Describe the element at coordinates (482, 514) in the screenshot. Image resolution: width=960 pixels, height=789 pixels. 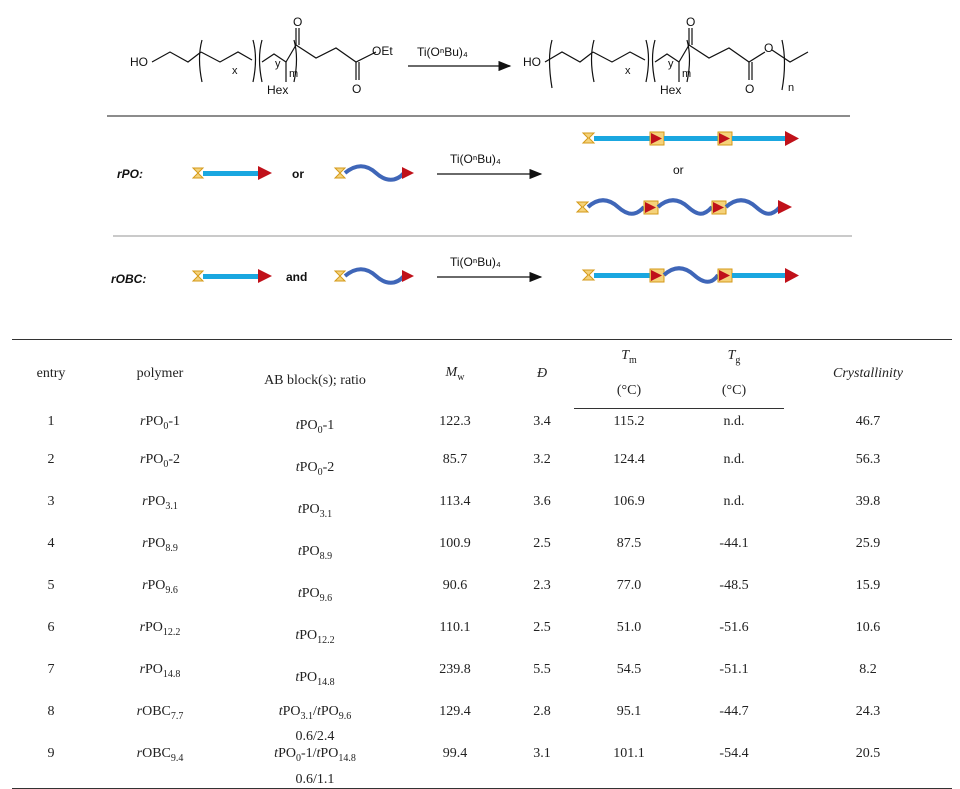
I see `table-row: 3 rPO3.1 tPO3.1 113.4 3.6 106.9 n.d. 39.8` at that location.